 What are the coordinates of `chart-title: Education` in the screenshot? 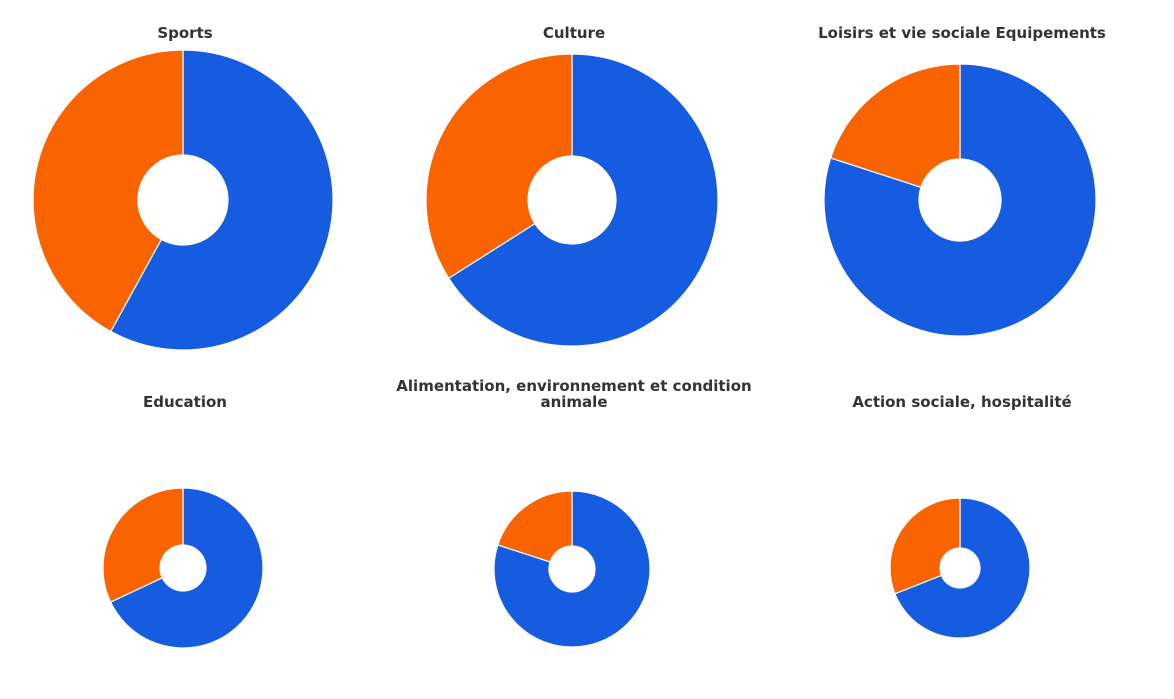 It's located at (185, 402).